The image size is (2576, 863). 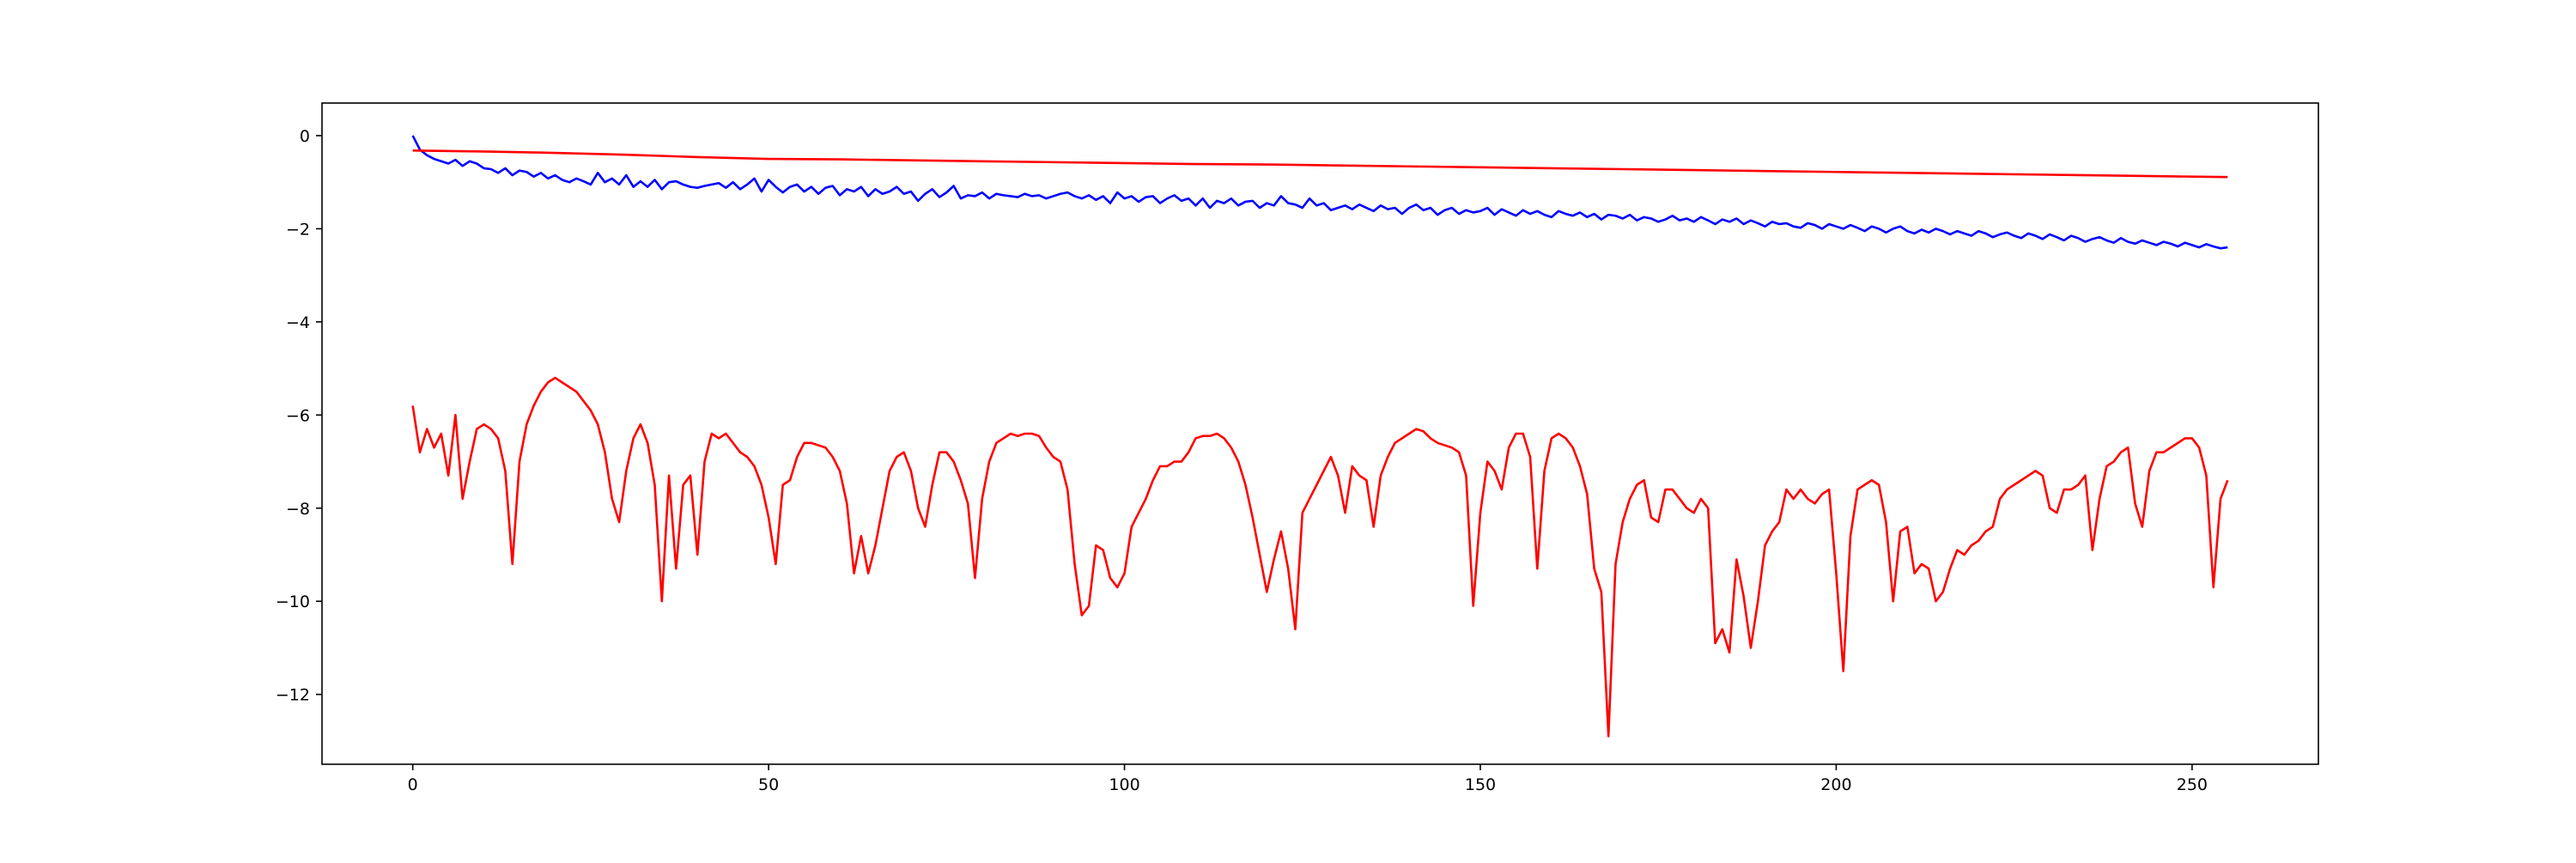 I want to click on x-tick-label: 100, so click(x=1124, y=785).